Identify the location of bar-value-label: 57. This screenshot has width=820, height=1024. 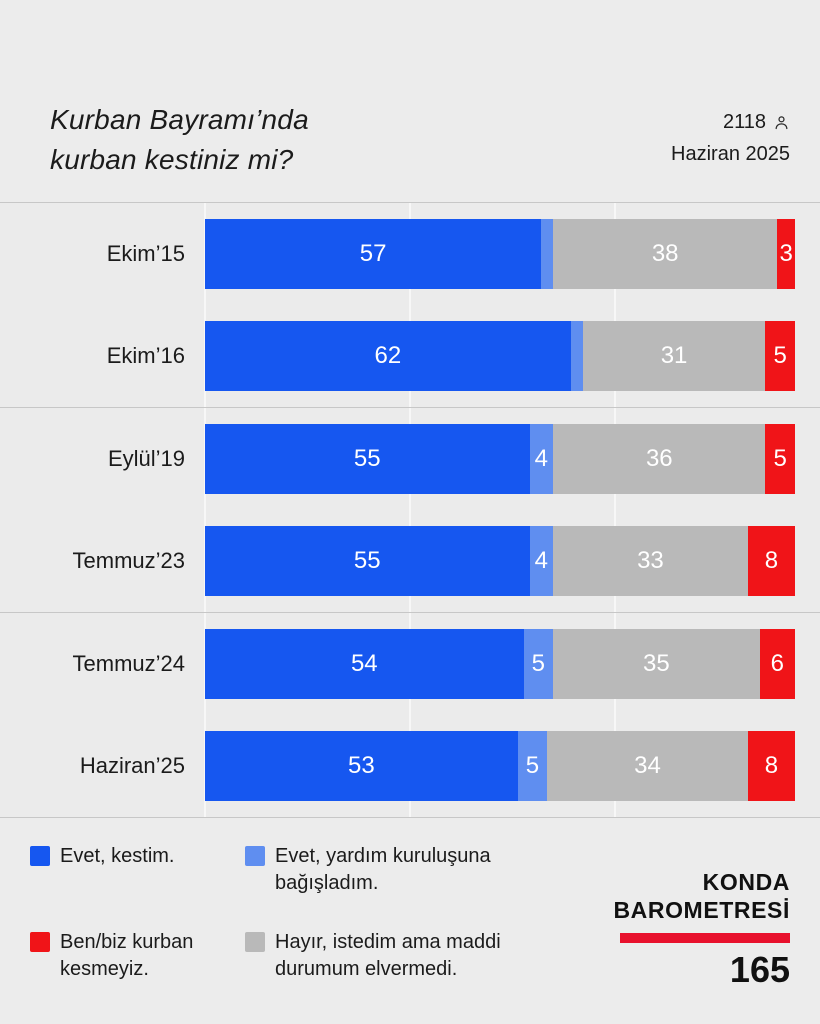
(373, 253).